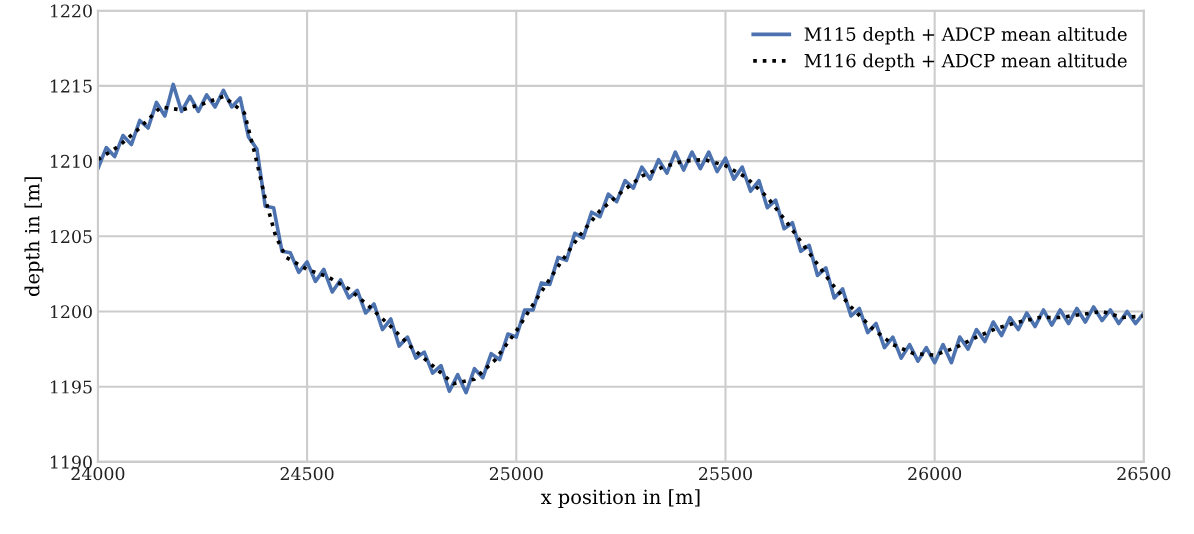 This screenshot has height=534, width=1194. I want to click on y-axis-title: depth in [m], so click(34, 237).